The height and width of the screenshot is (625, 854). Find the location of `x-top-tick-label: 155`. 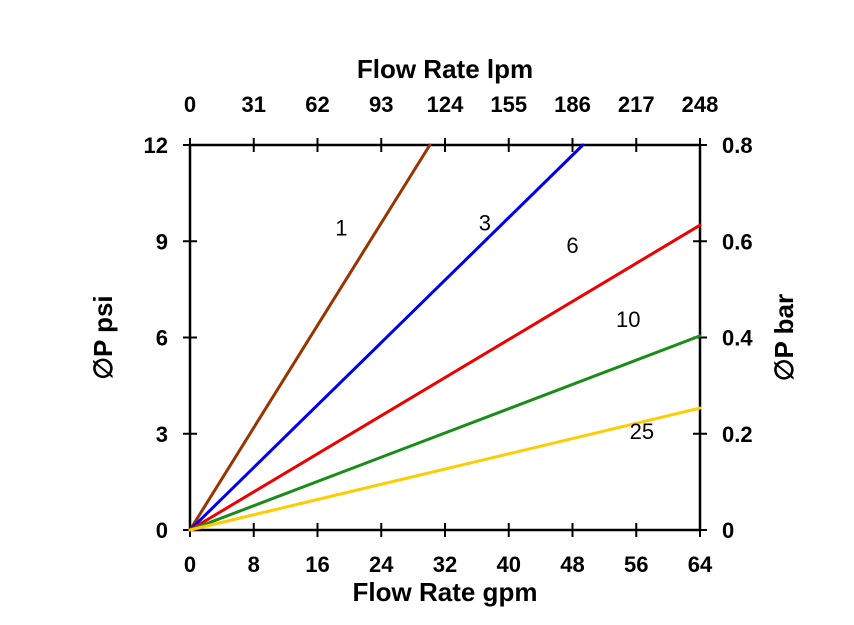

x-top-tick-label: 155 is located at coordinates (508, 104).